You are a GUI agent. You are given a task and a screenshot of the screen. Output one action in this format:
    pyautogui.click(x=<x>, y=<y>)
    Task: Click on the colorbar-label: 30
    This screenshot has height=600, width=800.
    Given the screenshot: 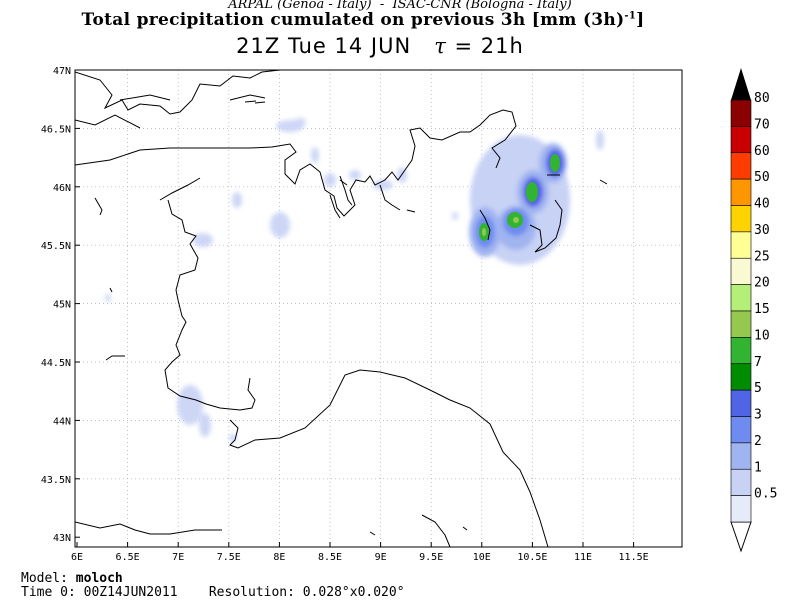 What is the action you would take?
    pyautogui.click(x=762, y=230)
    